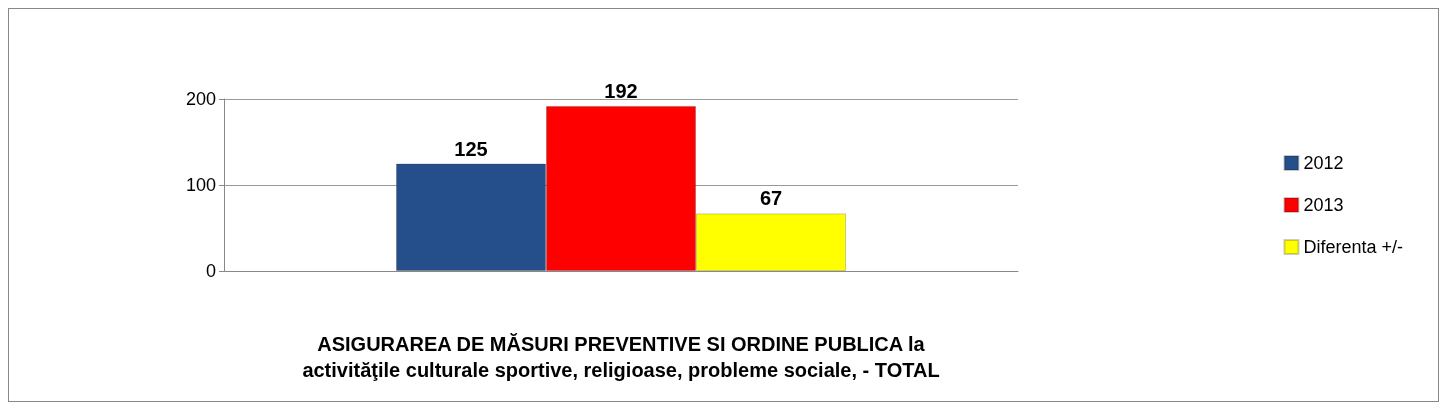  What do you see at coordinates (621, 90) in the screenshot?
I see `data-label: 192` at bounding box center [621, 90].